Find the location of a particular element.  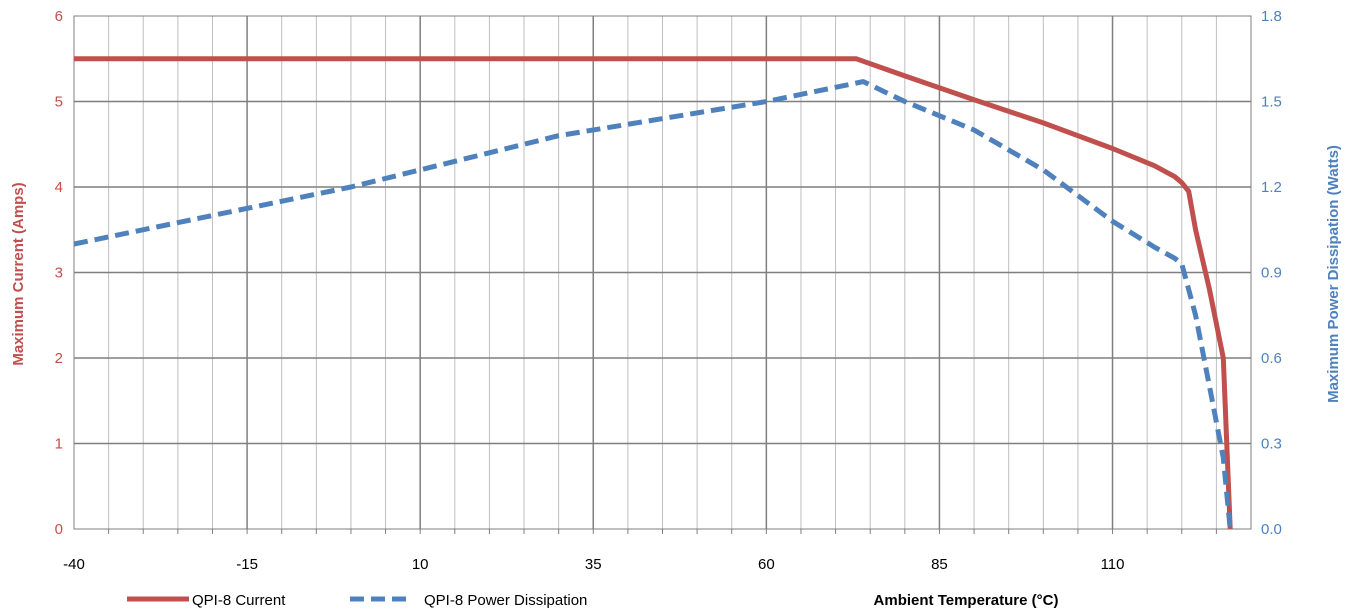

right-tick-label: 0.6 is located at coordinates (1271, 358).